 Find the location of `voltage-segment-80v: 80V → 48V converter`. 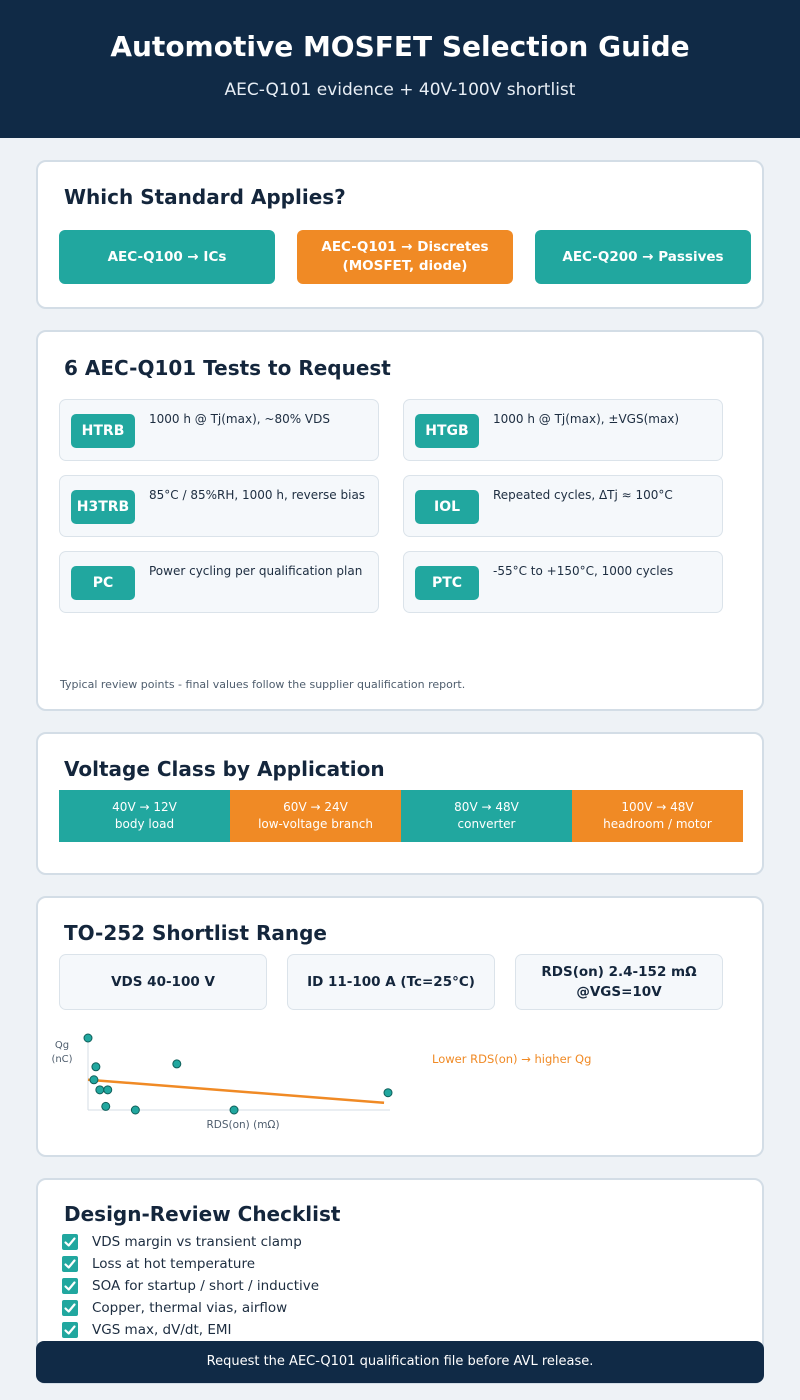

voltage-segment-80v: 80V → 48V converter is located at coordinates (486, 816).